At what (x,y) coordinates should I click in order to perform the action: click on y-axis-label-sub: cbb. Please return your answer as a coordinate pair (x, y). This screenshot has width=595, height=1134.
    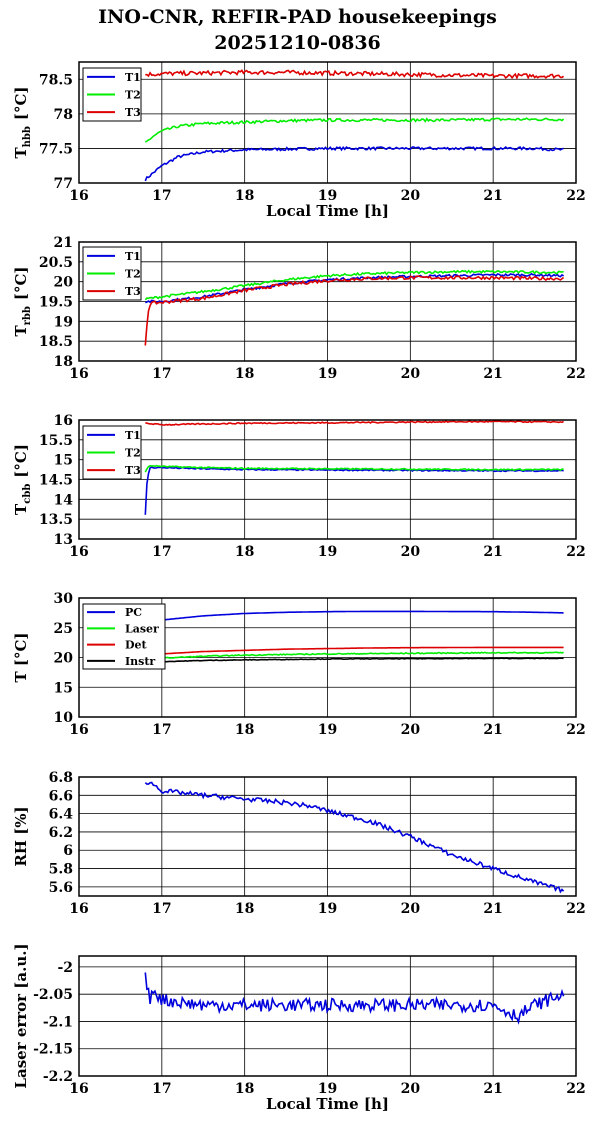
    Looking at the image, I should click on (27, 494).